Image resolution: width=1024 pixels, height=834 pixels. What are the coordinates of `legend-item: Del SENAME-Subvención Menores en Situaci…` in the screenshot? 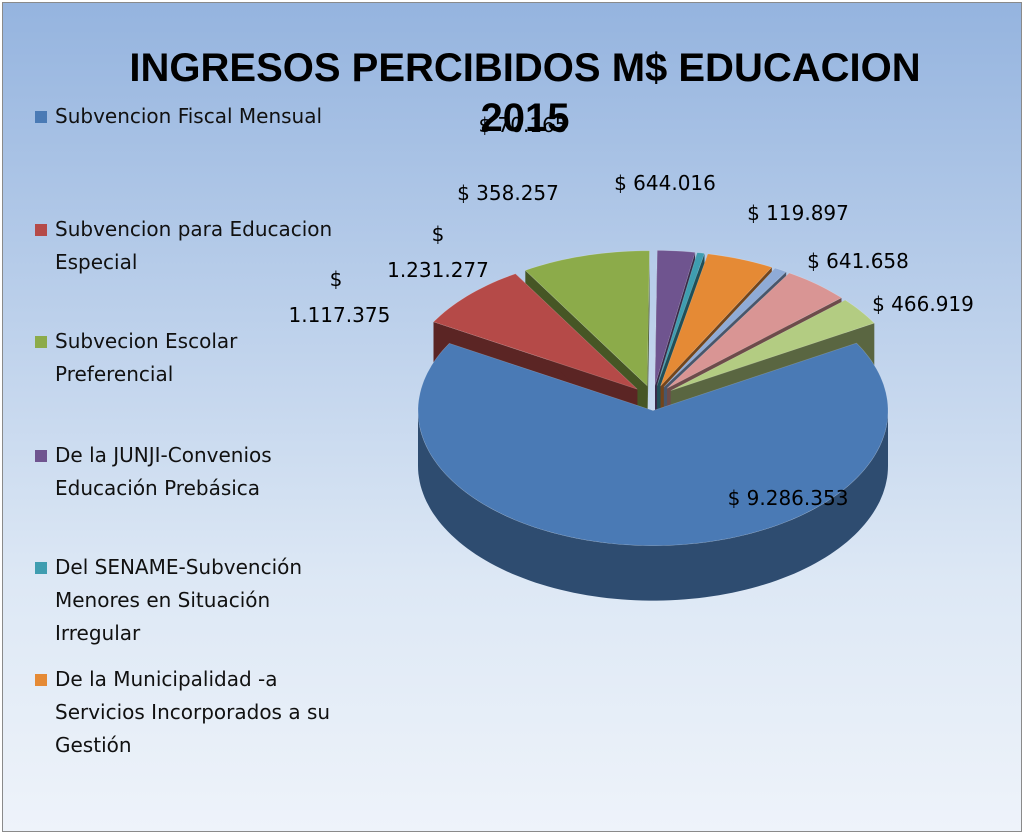 It's located at (195, 600).